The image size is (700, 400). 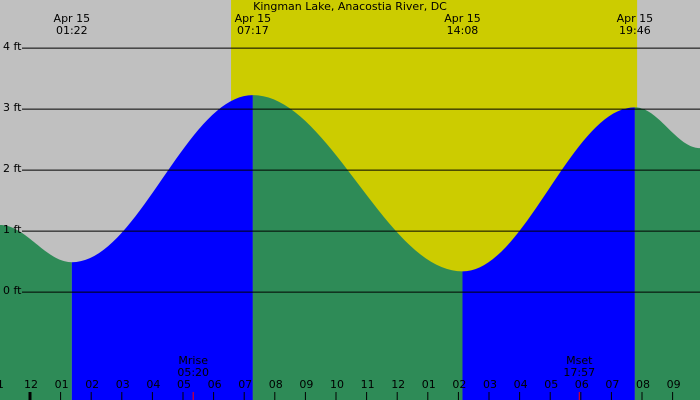 What do you see at coordinates (2, 384) in the screenshot?
I see `x-tick-label: 1` at bounding box center [2, 384].